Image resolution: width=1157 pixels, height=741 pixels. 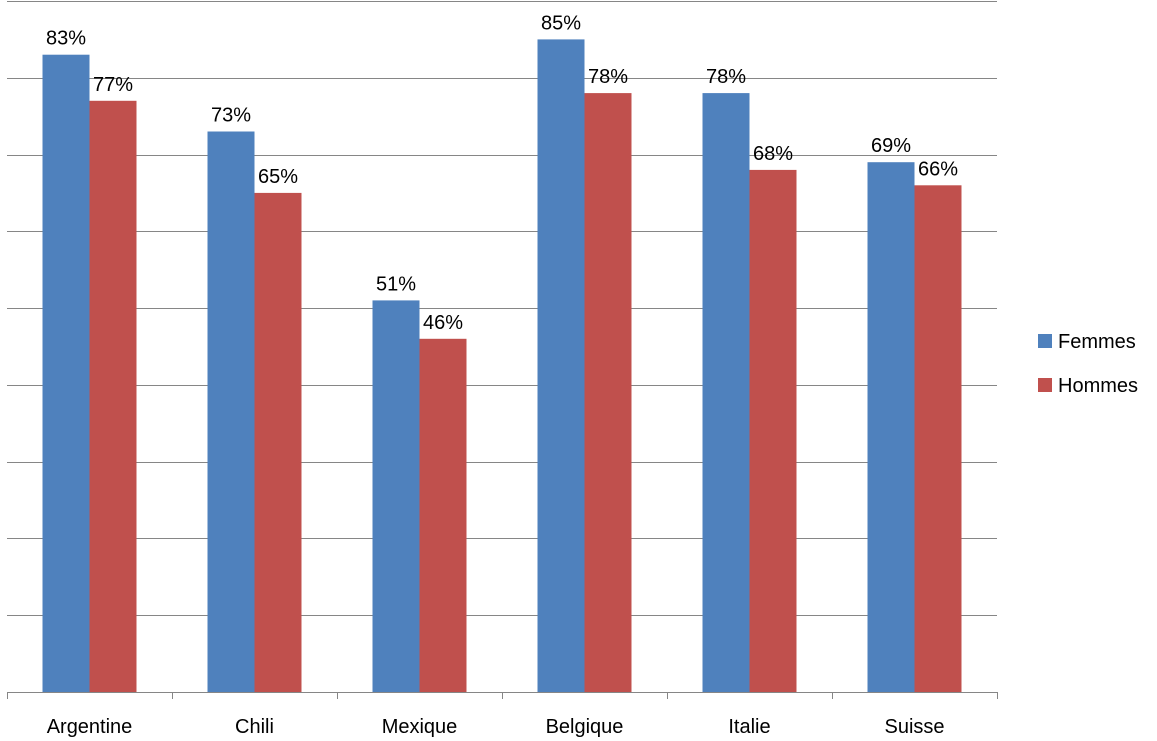 What do you see at coordinates (938, 169) in the screenshot?
I see `data-label-hommes-suisse: 66%` at bounding box center [938, 169].